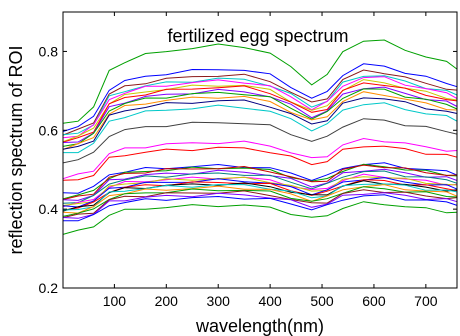  Describe the element at coordinates (49, 51) in the screenshot. I see `y-tick-label: 0.8` at that location.